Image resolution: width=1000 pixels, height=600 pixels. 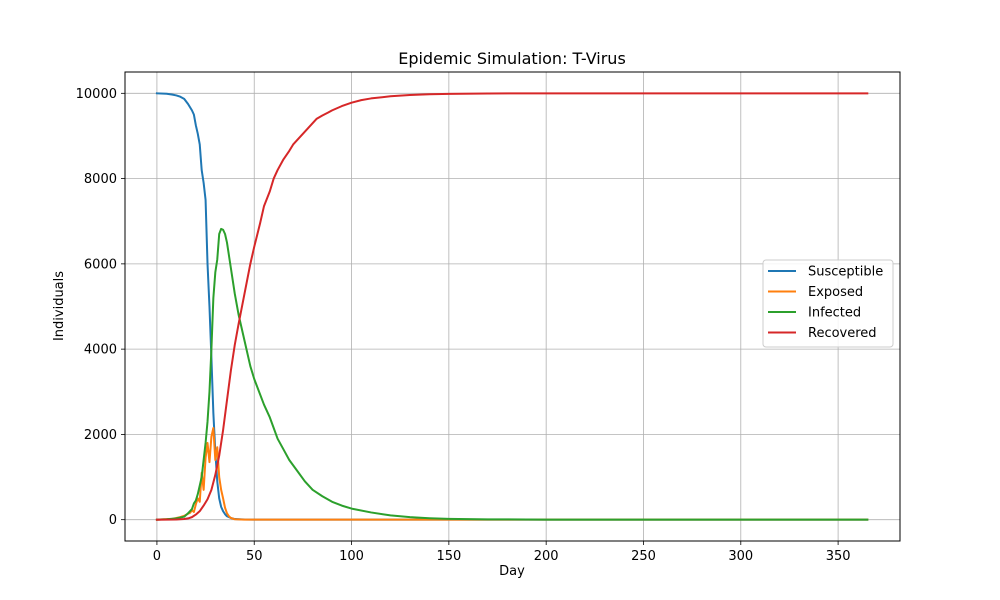 What do you see at coordinates (512, 571) in the screenshot?
I see `x-axis-label: Day` at bounding box center [512, 571].